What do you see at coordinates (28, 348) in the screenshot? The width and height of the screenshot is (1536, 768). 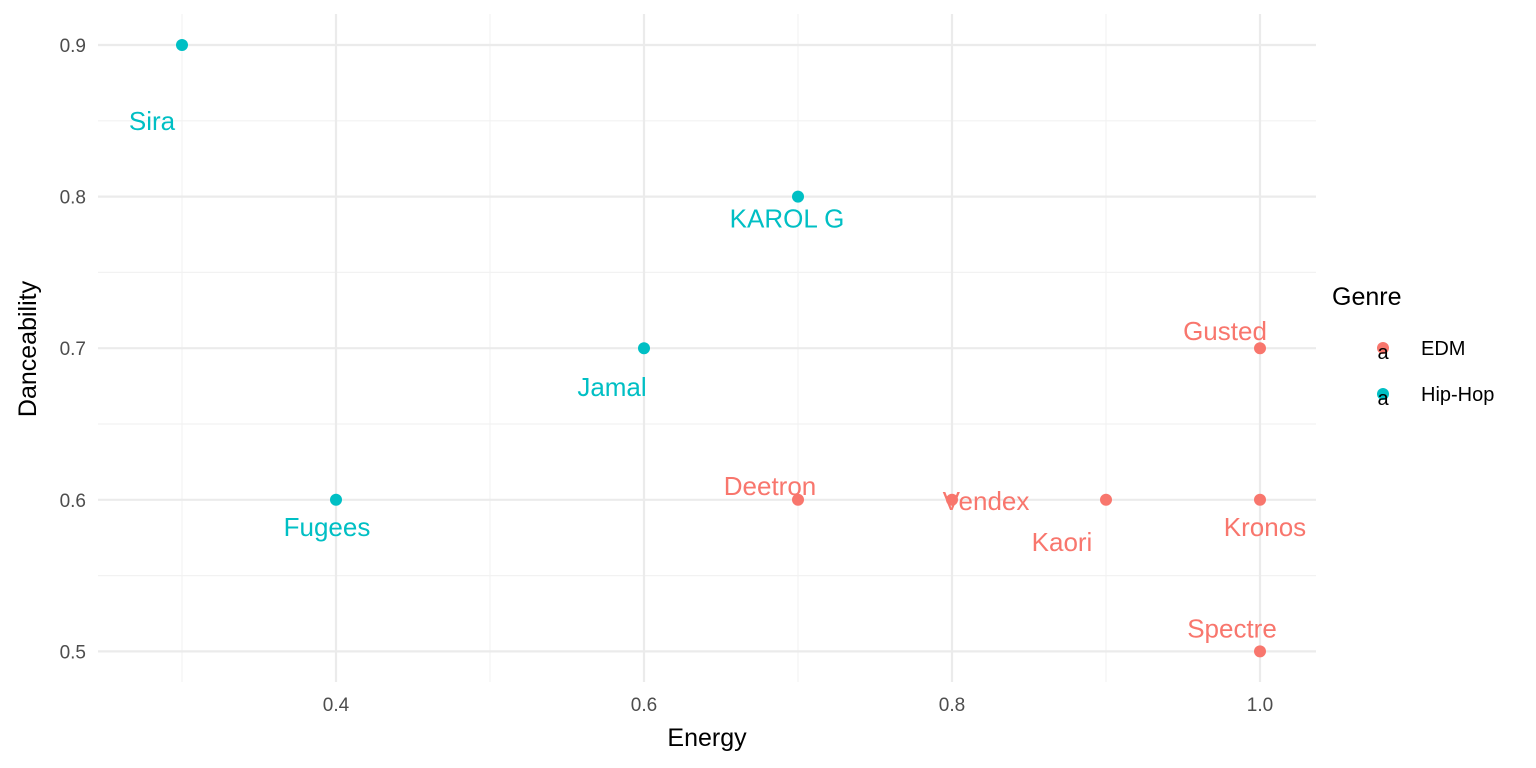 I see `y-axis-title: Danceability` at bounding box center [28, 348].